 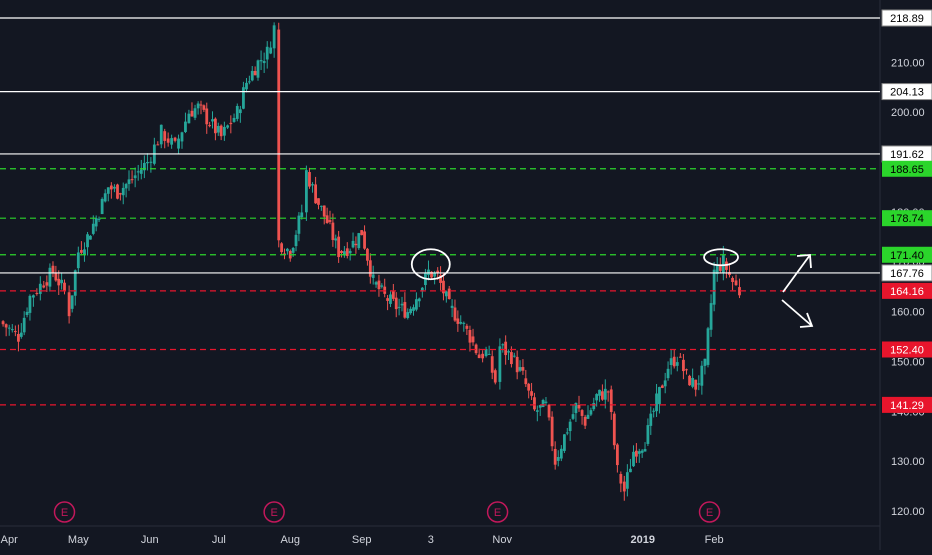 I want to click on level-price-label: 218.89, so click(x=907, y=19).